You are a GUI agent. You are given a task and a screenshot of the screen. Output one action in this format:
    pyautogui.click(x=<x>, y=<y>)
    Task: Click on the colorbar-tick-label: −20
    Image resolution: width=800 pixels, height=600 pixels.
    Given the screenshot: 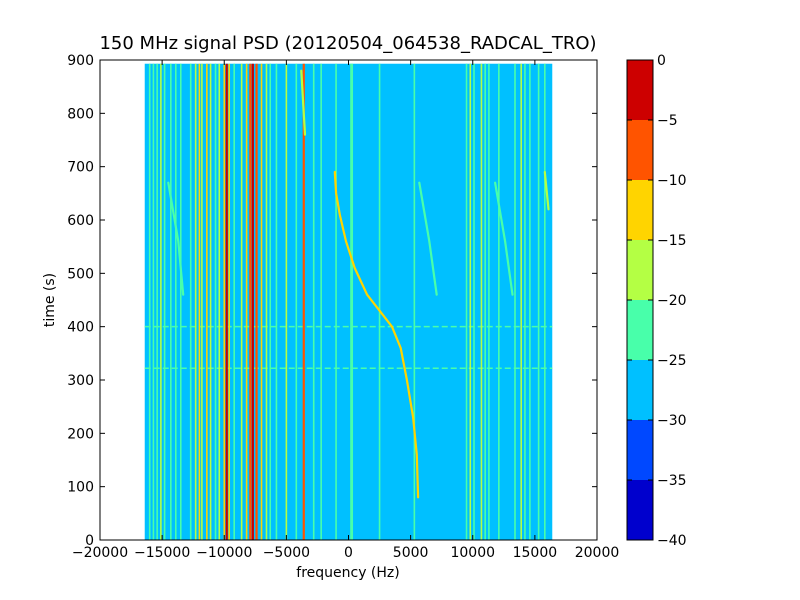 What is the action you would take?
    pyautogui.click(x=672, y=301)
    